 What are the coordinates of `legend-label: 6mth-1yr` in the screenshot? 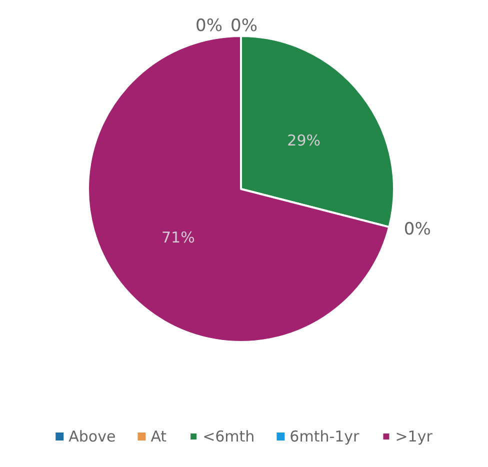 It's located at (325, 437).